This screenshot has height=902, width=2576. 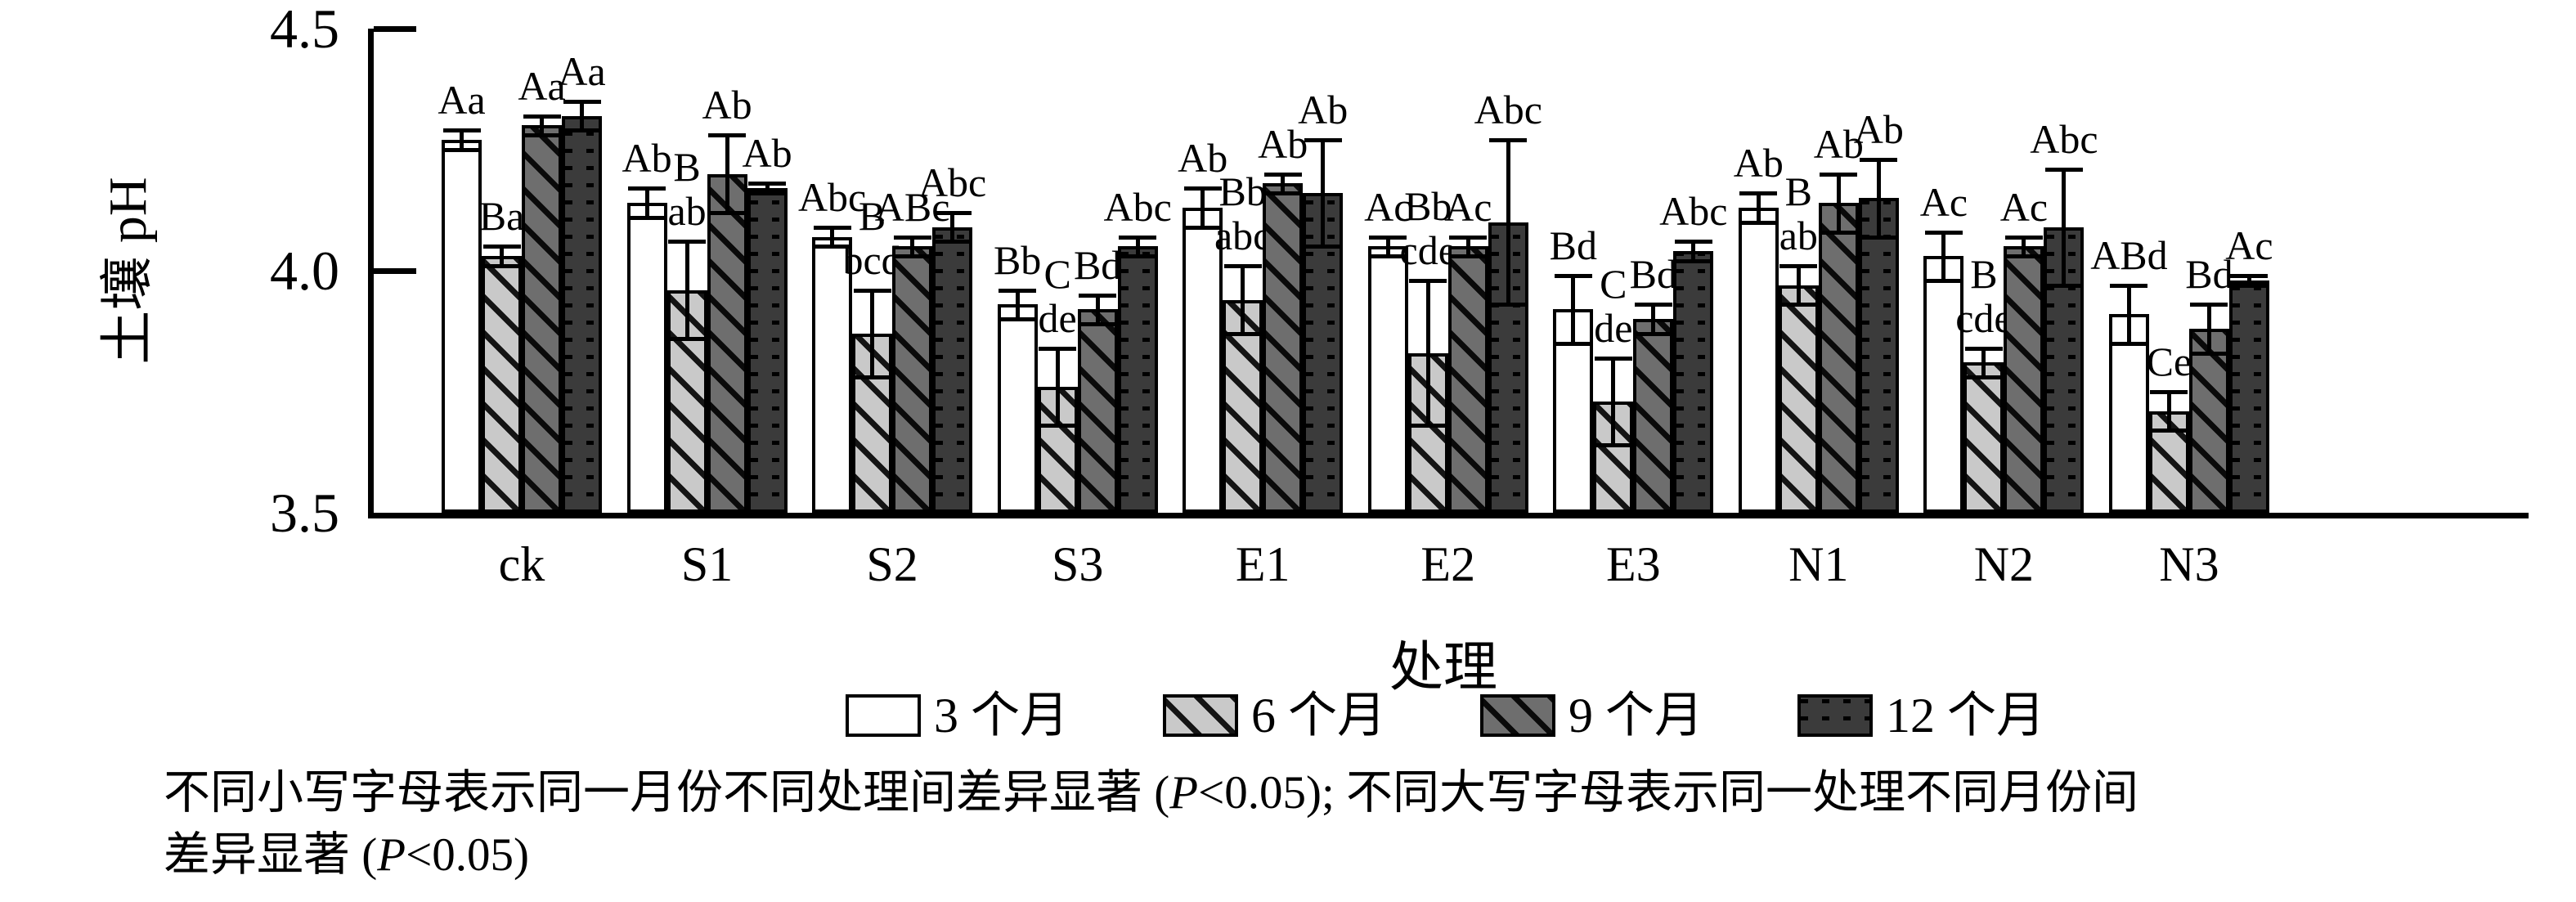 What do you see at coordinates (1446, 715) in the screenshot?
I see `legend: 3 个月 6 个月 9 个月 12 个月` at bounding box center [1446, 715].